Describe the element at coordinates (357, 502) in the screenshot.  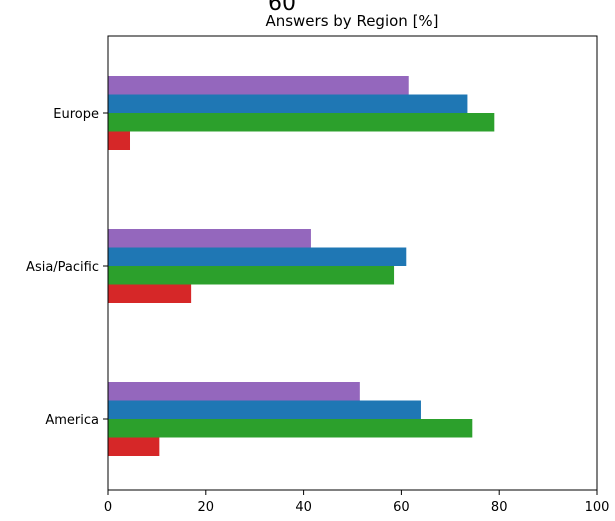
I see `x-axis: 0 20 40 60 80 100` at that location.